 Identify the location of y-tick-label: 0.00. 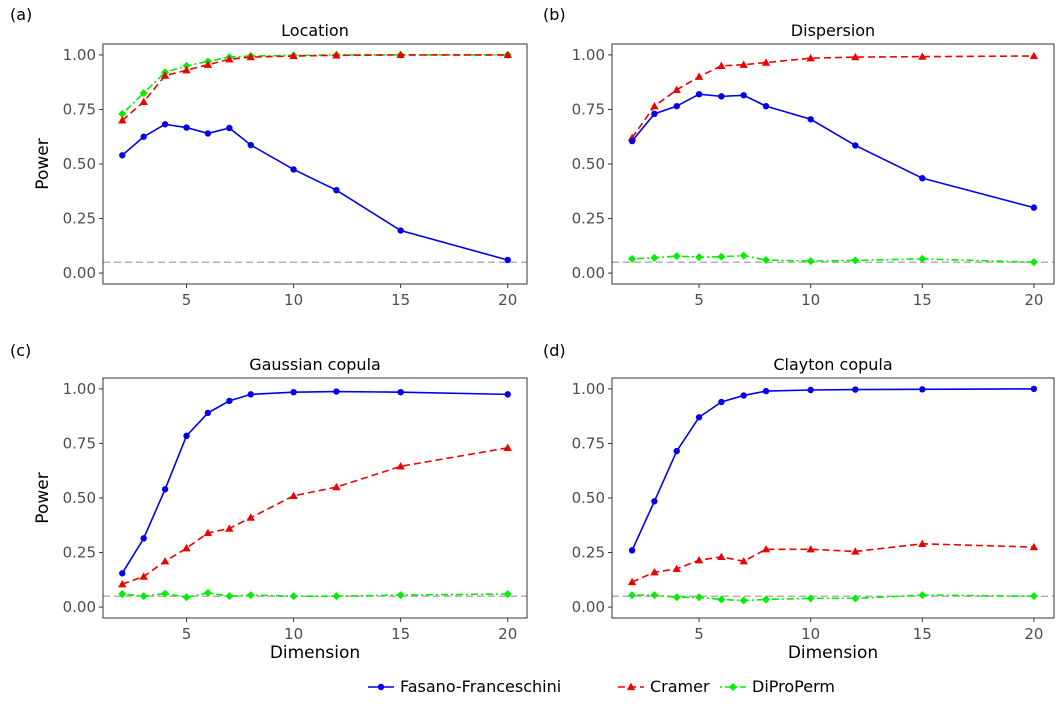
(588, 273).